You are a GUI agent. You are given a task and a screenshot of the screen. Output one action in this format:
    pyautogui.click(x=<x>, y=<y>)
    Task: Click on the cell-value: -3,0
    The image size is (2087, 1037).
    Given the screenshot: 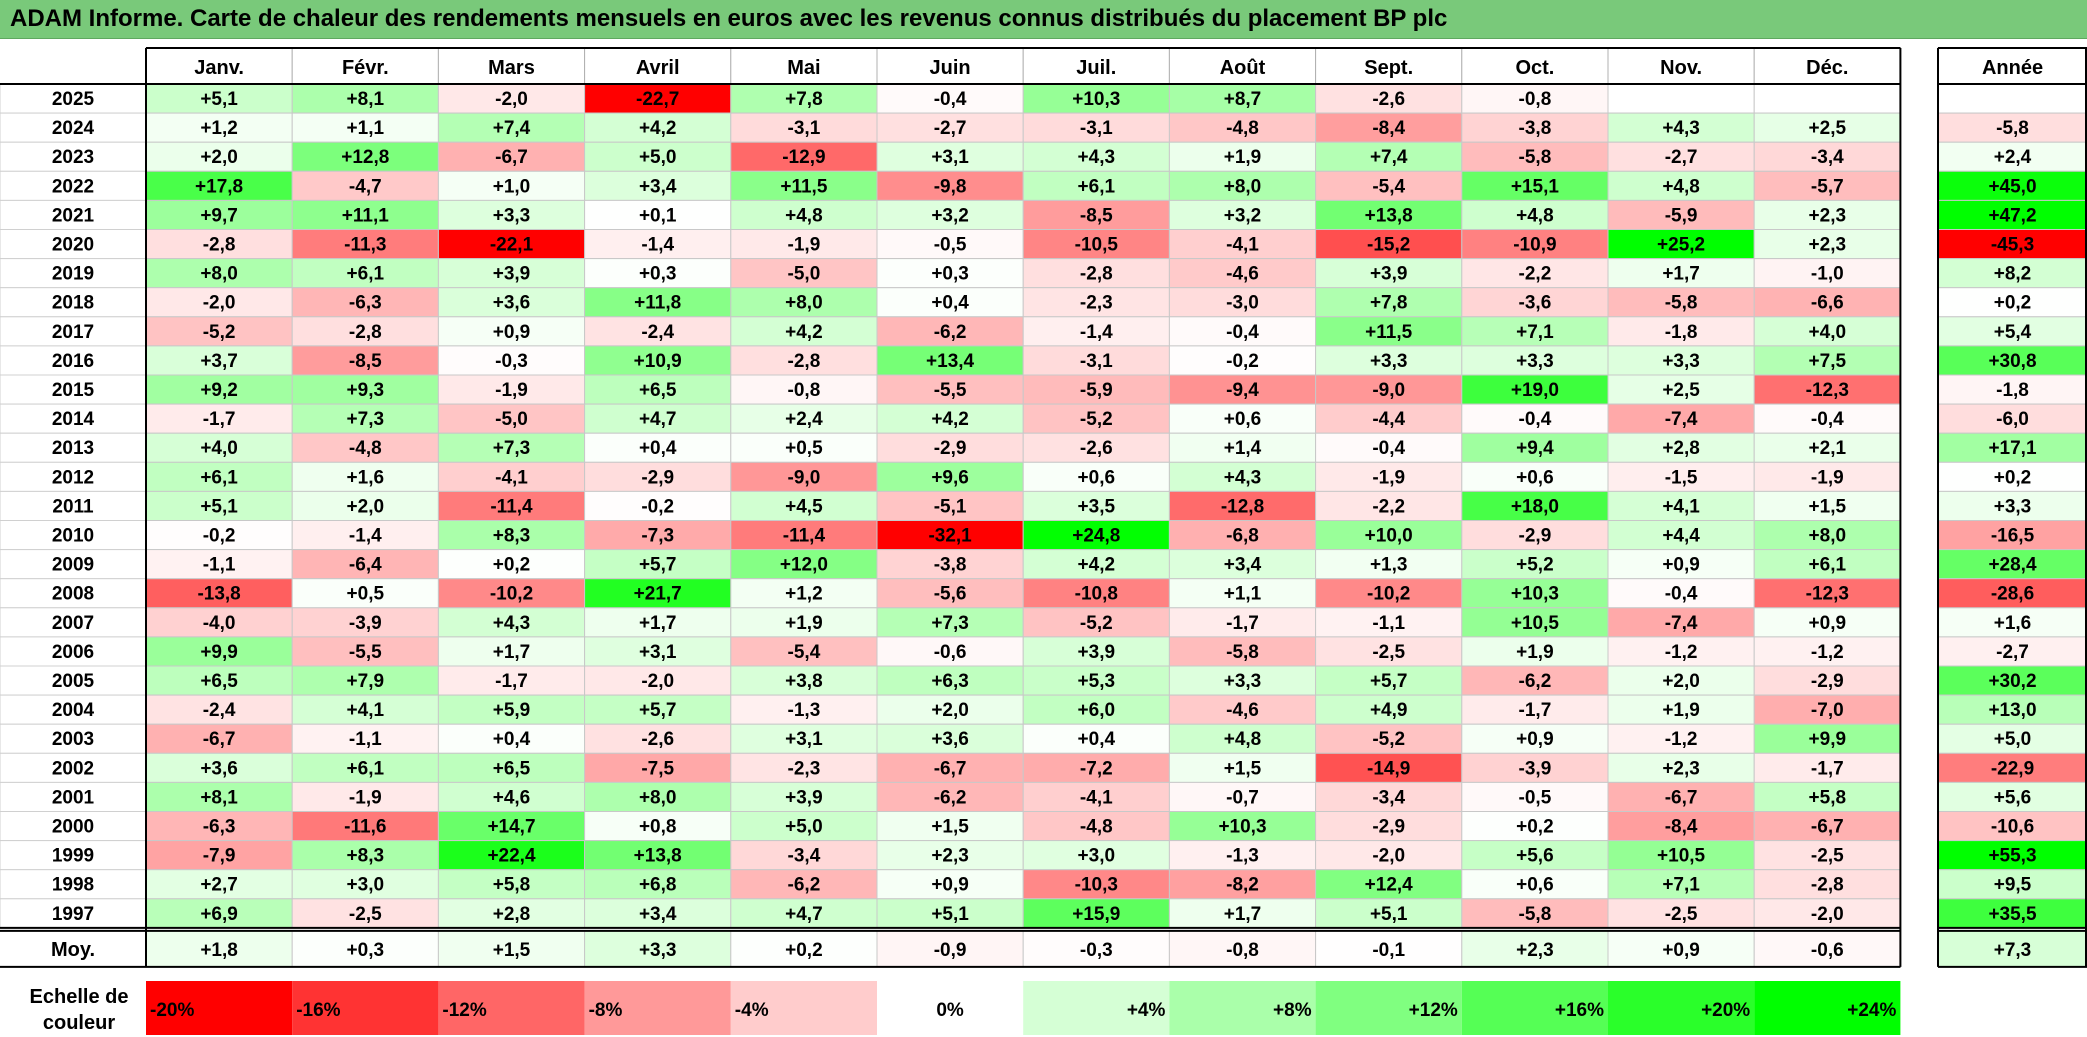 What is the action you would take?
    pyautogui.click(x=1242, y=303)
    